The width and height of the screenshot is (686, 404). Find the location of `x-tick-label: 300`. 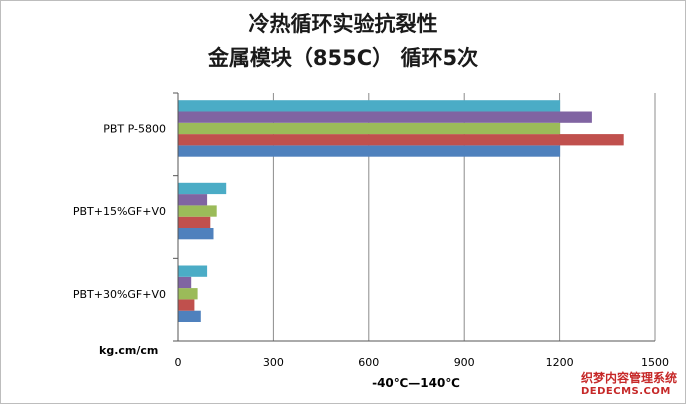

x-tick-label: 300 is located at coordinates (273, 362).